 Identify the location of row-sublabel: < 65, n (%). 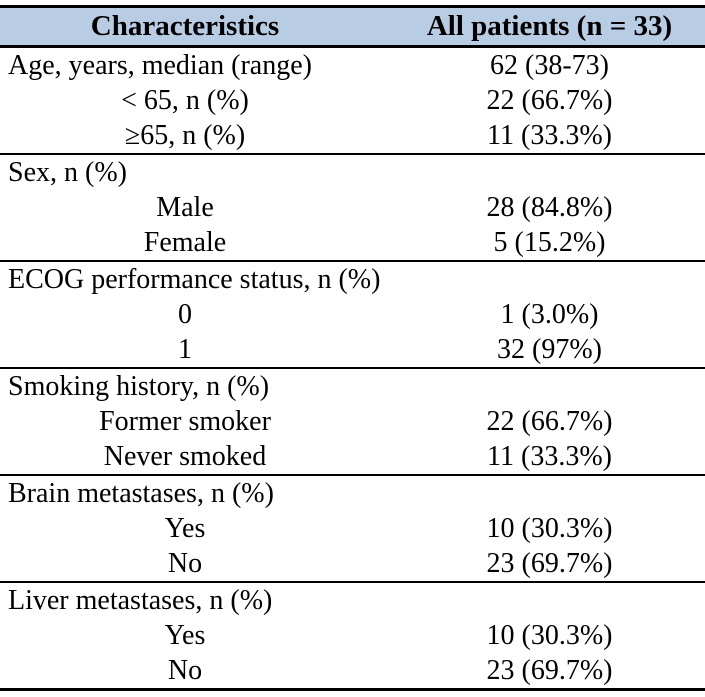
(185, 100).